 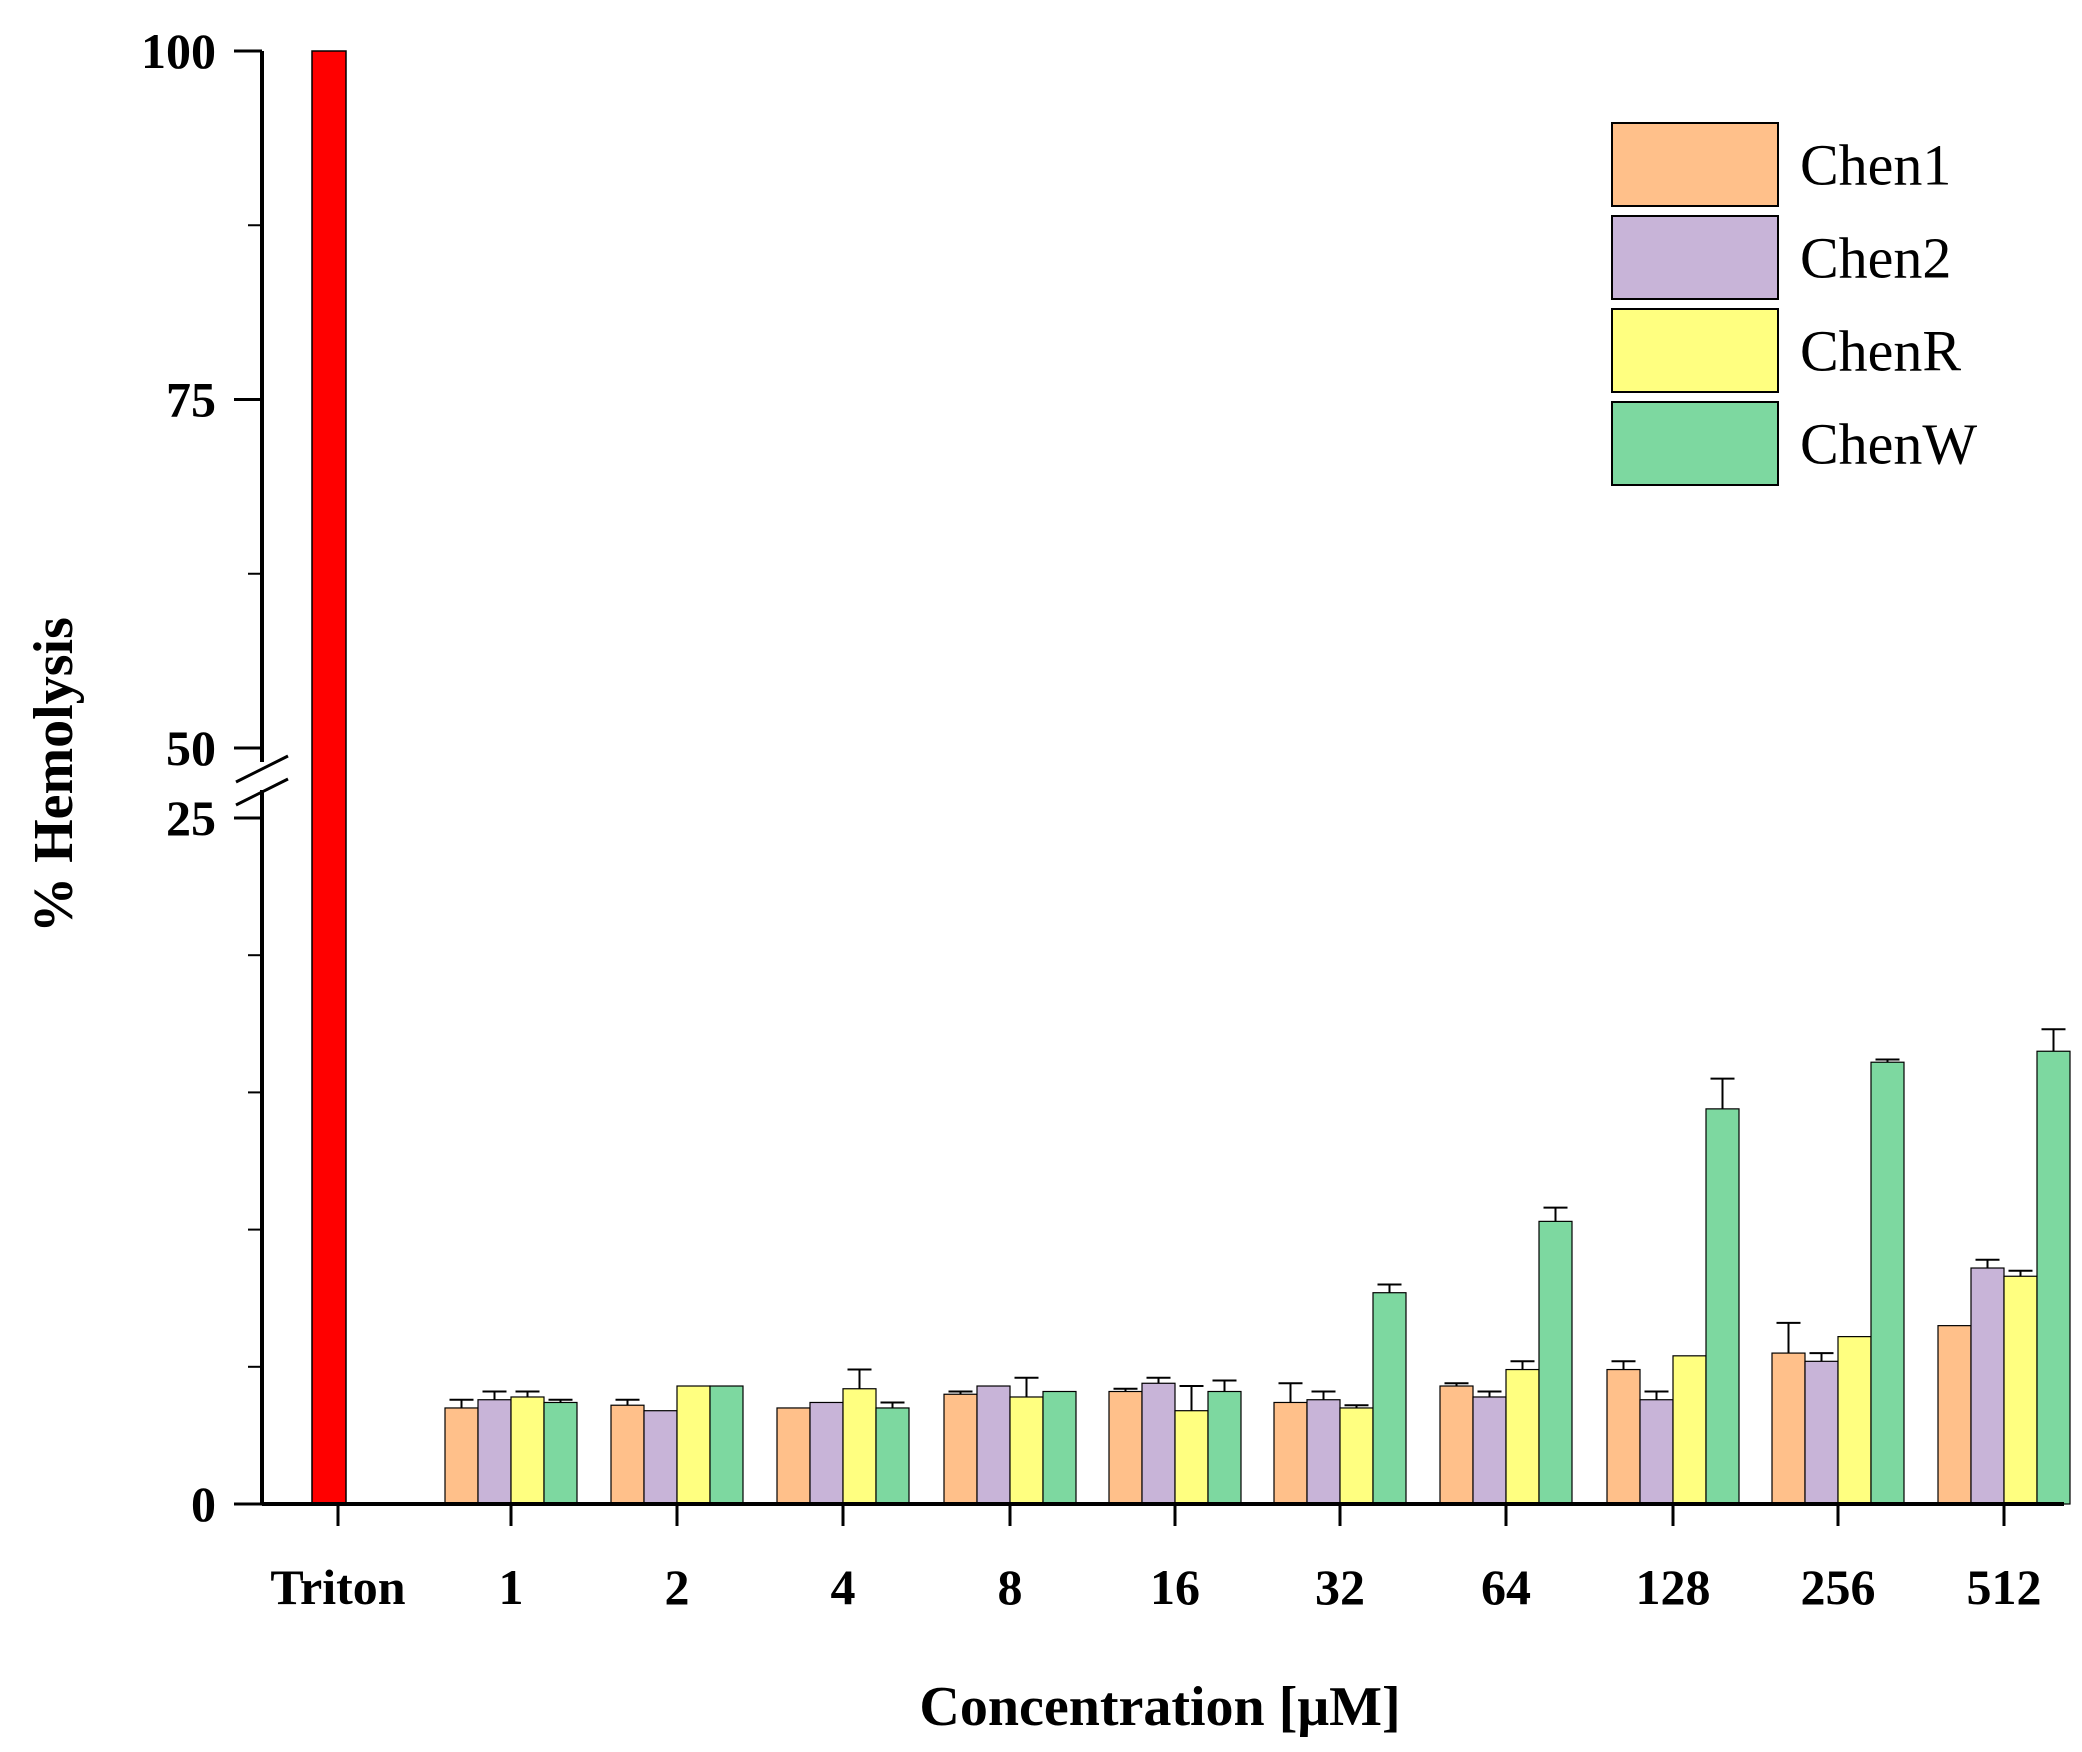 What do you see at coordinates (1794, 443) in the screenshot?
I see `legend-item-chenw: ChenW` at bounding box center [1794, 443].